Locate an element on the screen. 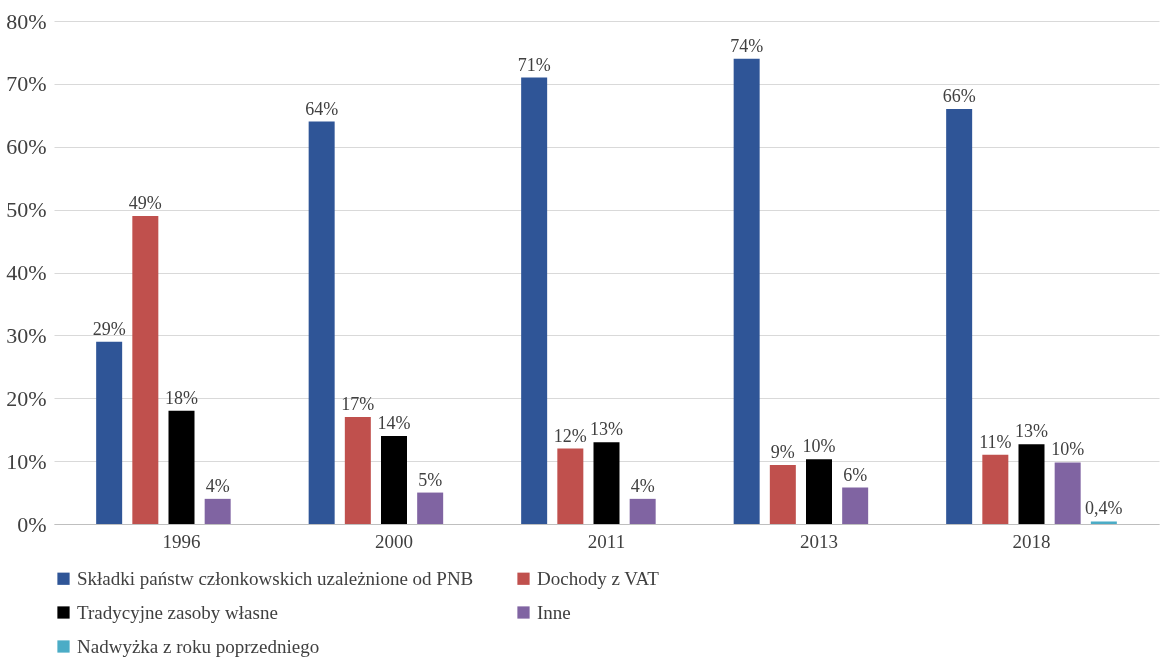 This screenshot has width=1169, height=662. x-tick-label: 2013 is located at coordinates (819, 541).